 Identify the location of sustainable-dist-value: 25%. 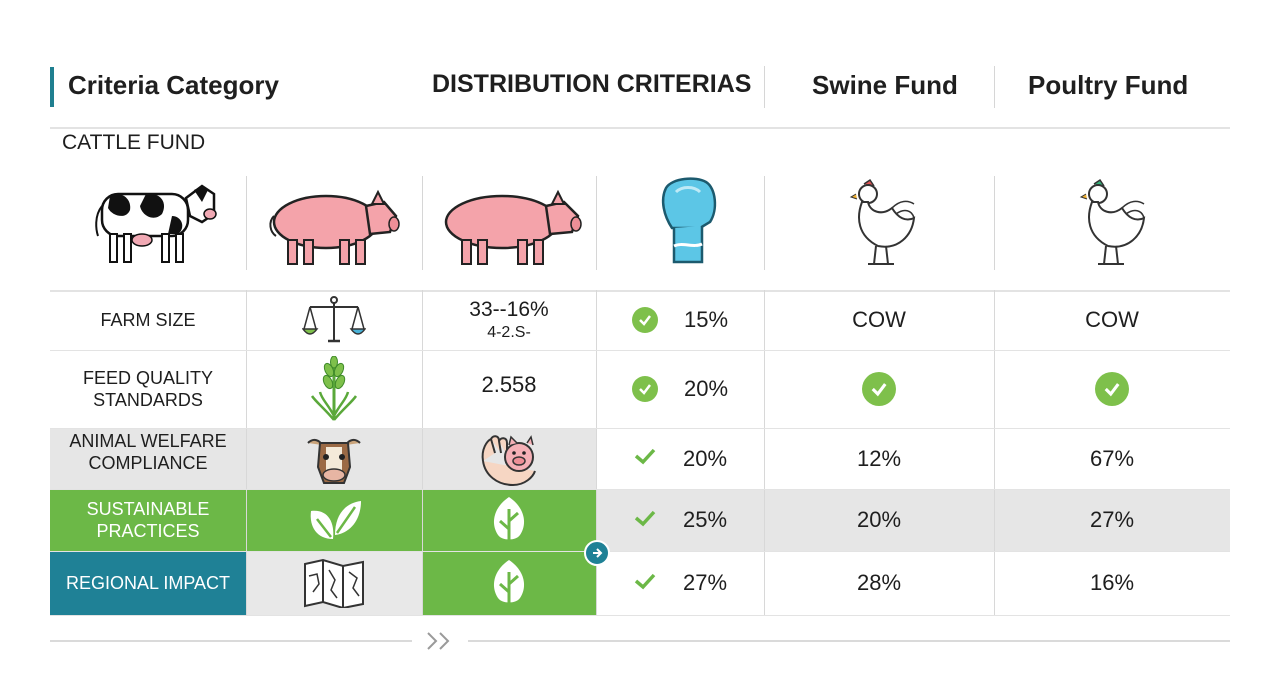
(705, 519).